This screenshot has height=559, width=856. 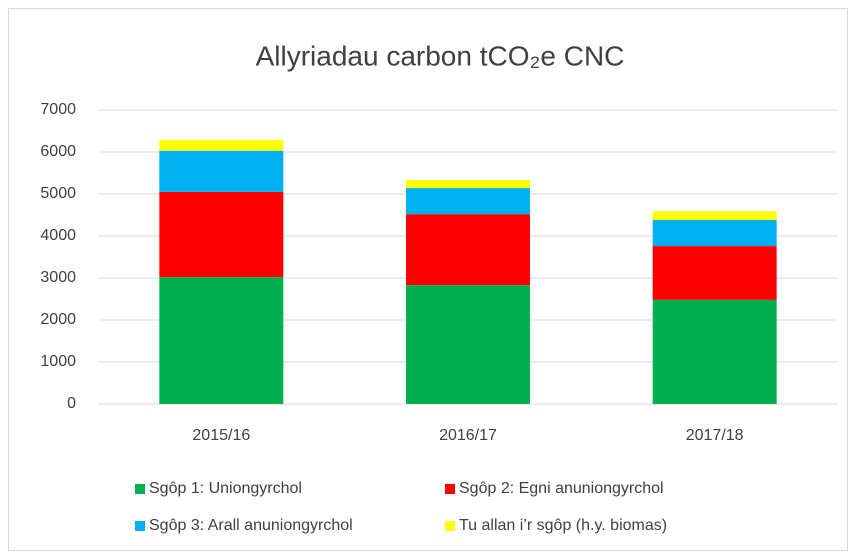 What do you see at coordinates (58, 361) in the screenshot?
I see `y-tick-label: 1000` at bounding box center [58, 361].